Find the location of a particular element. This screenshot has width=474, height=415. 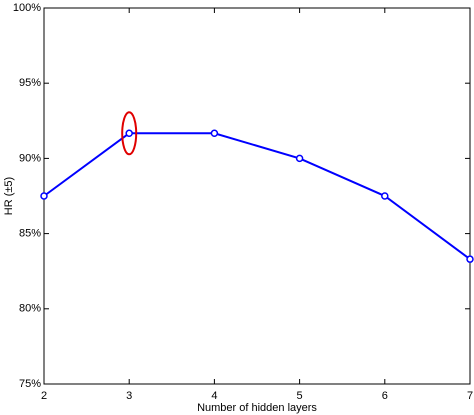

x-axis-label: Number of hidden layers is located at coordinates (257, 408).